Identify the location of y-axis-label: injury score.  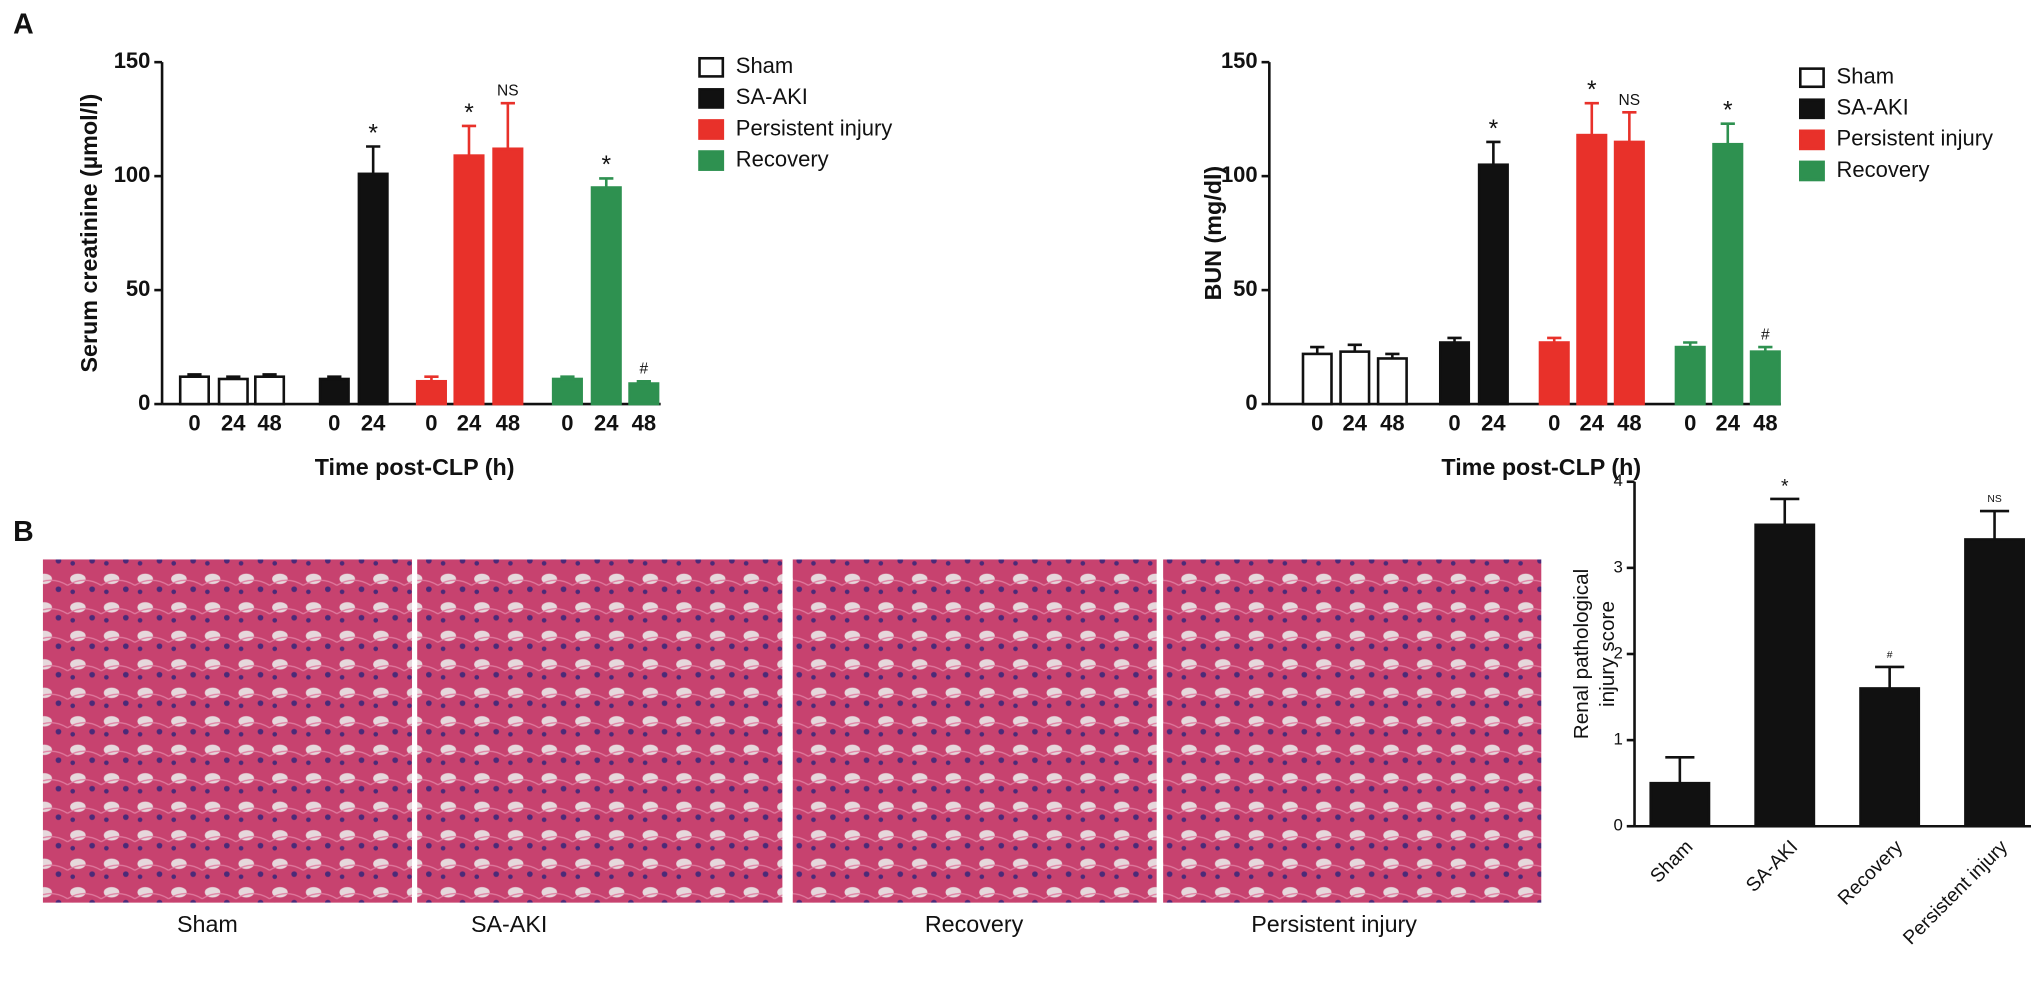
(1607, 654).